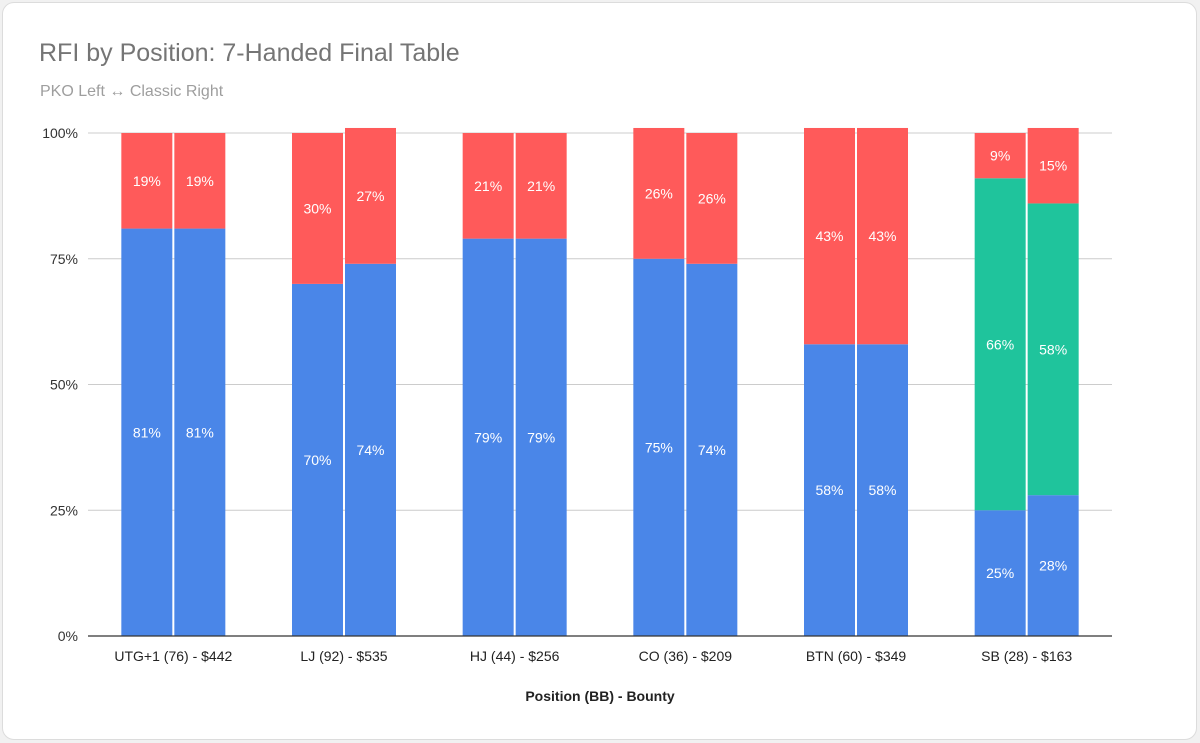 Image resolution: width=1200 pixels, height=743 pixels. I want to click on y-tick-label: 0%, so click(68, 636).